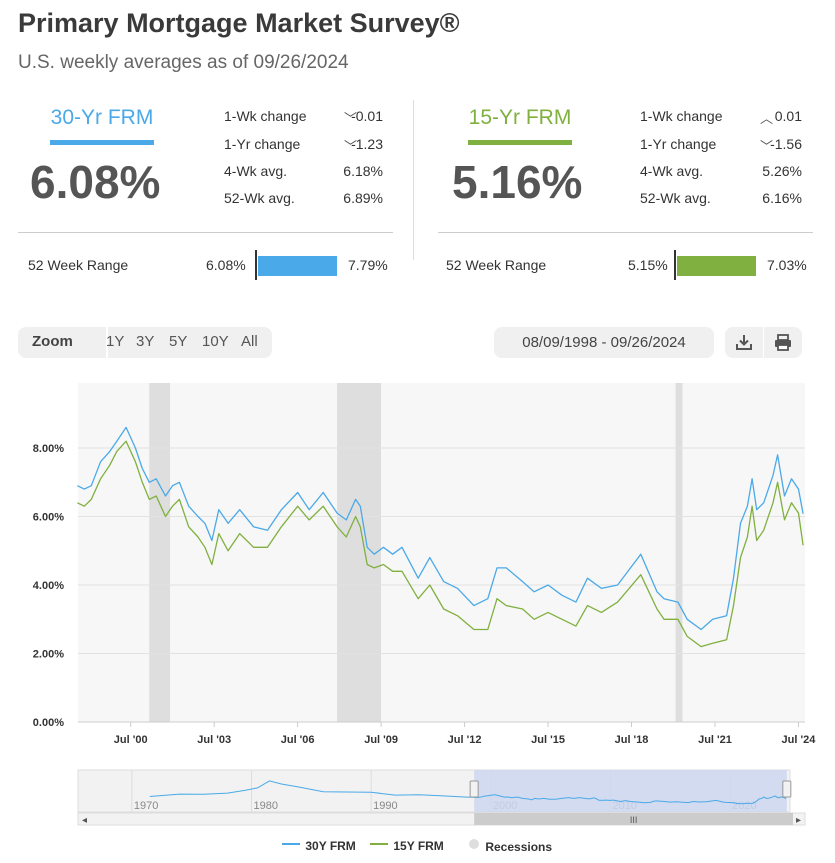 The height and width of the screenshot is (863, 835). Describe the element at coordinates (48, 586) in the screenshot. I see `y-tick-label: 4.00%` at that location.